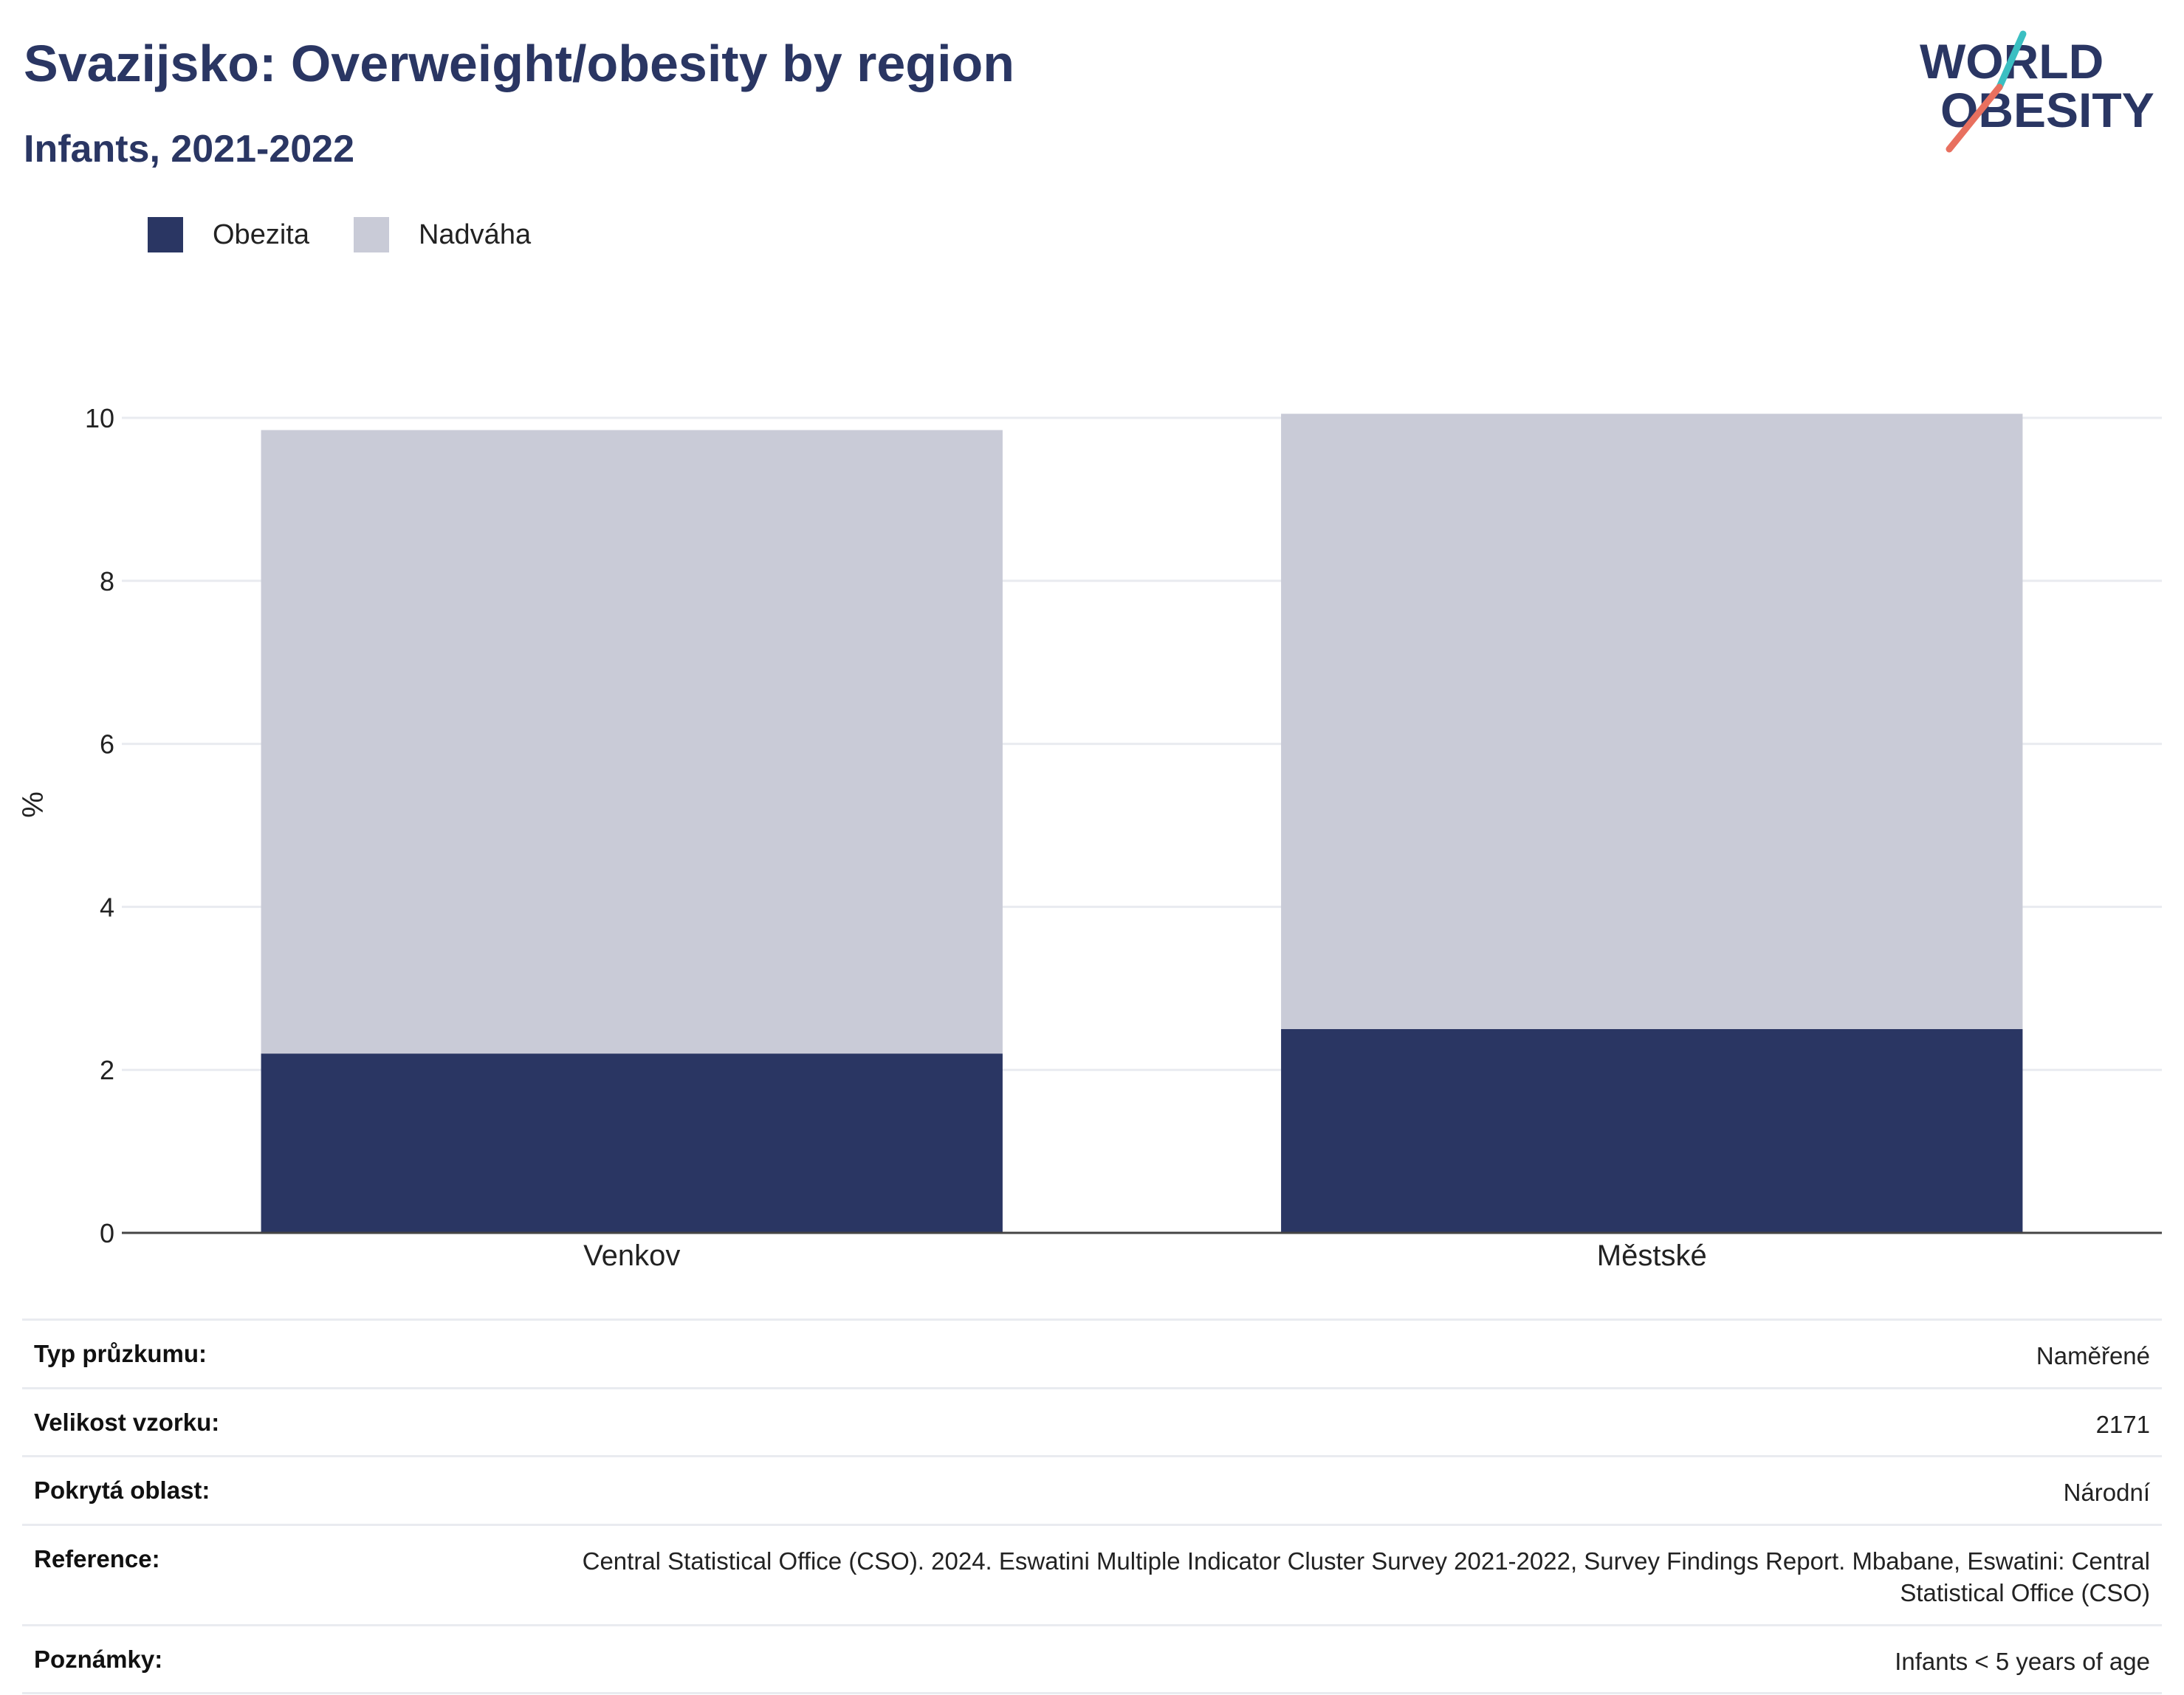 The width and height of the screenshot is (2184, 1695). Describe the element at coordinates (2047, 110) in the screenshot. I see `logo-word-obesity: OBESITY` at that location.